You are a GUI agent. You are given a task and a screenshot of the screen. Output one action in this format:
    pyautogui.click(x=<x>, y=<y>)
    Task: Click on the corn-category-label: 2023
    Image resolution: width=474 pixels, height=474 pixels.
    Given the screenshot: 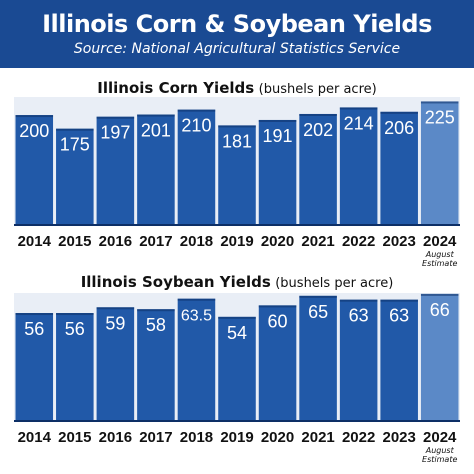 What is the action you would take?
    pyautogui.click(x=398, y=241)
    